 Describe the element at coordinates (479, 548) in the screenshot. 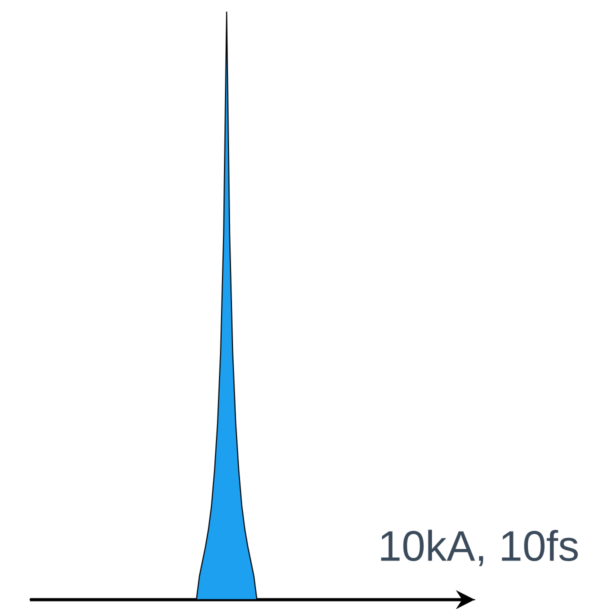

I see `annotation: 10kA, 10fs` at that location.